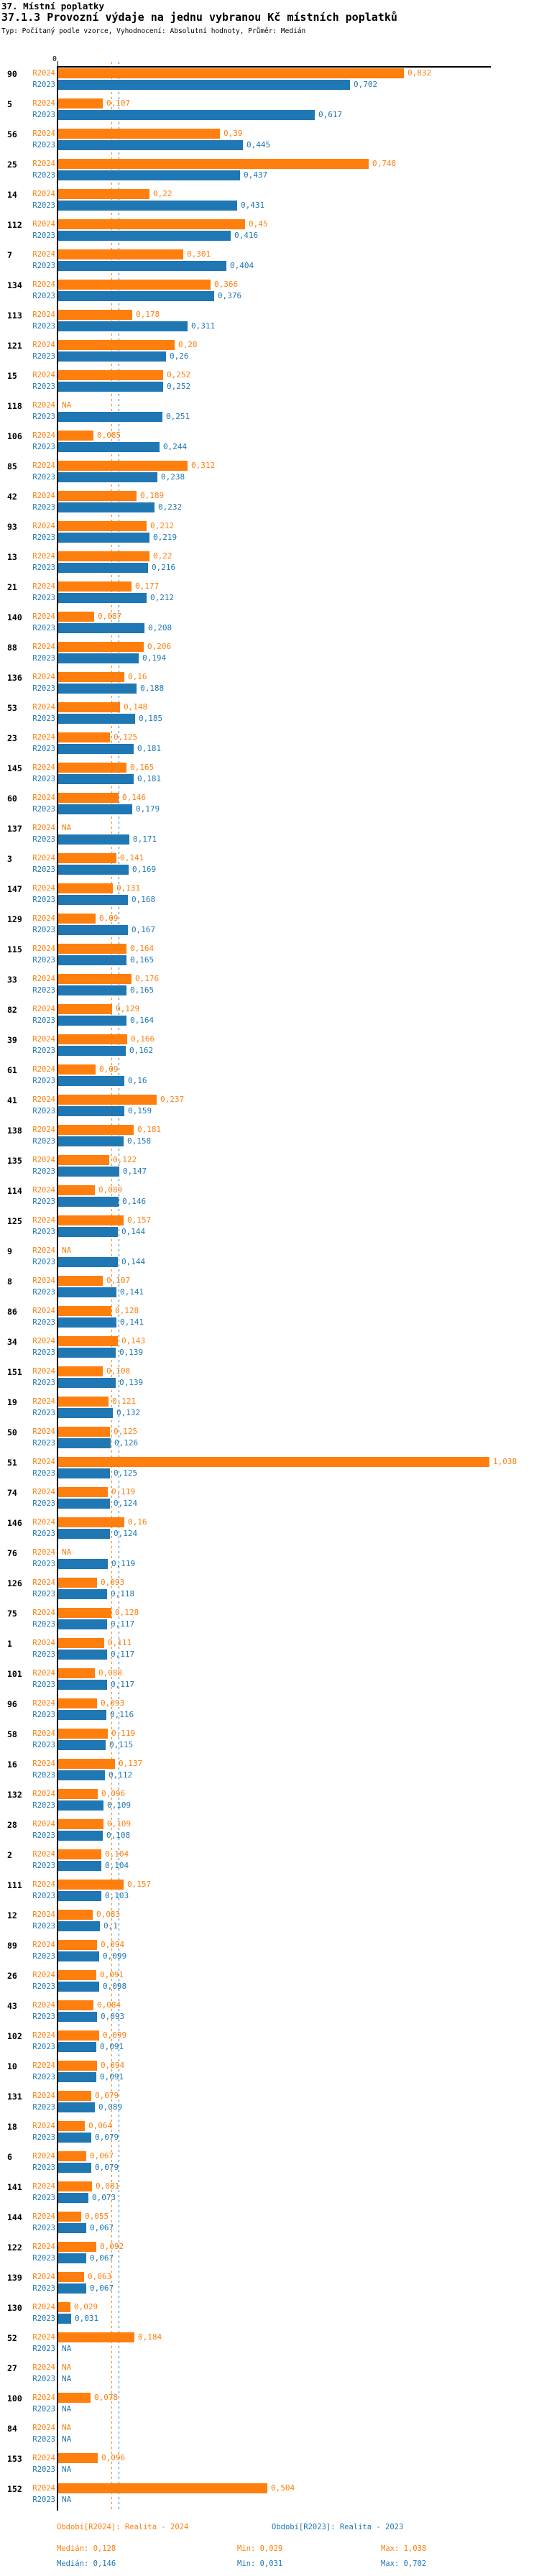  I want to click on series-row-r2023: R2023 0,376, so click(269, 296).